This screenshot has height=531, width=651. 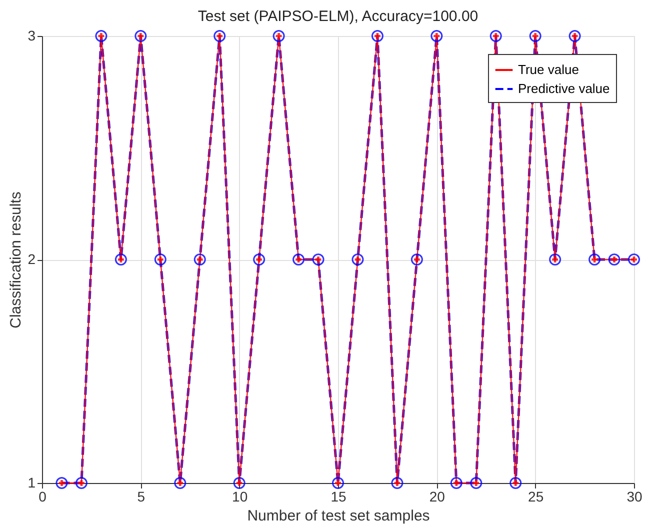 What do you see at coordinates (634, 496) in the screenshot?
I see `x-tick-label: 30` at bounding box center [634, 496].